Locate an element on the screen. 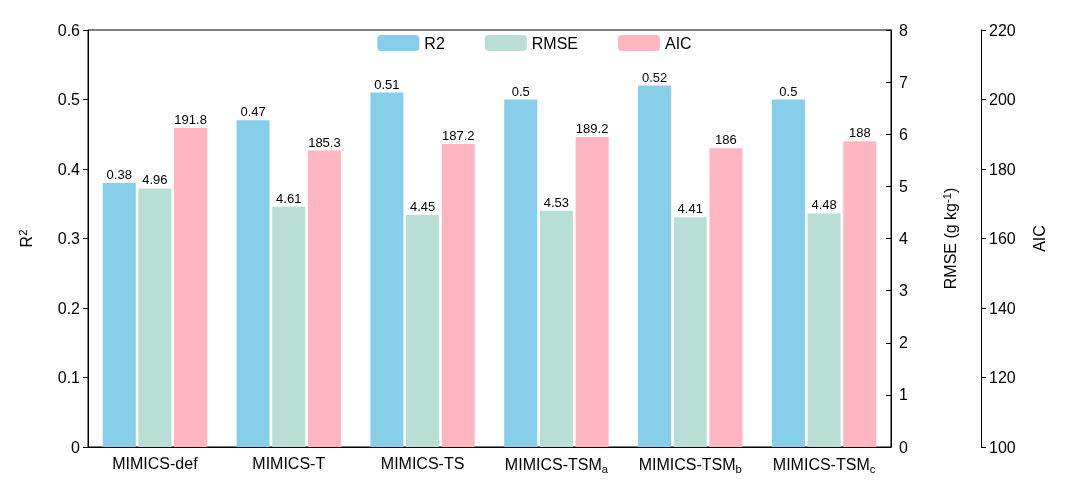 The width and height of the screenshot is (1069, 495). data-label: 0.52 is located at coordinates (654, 77).